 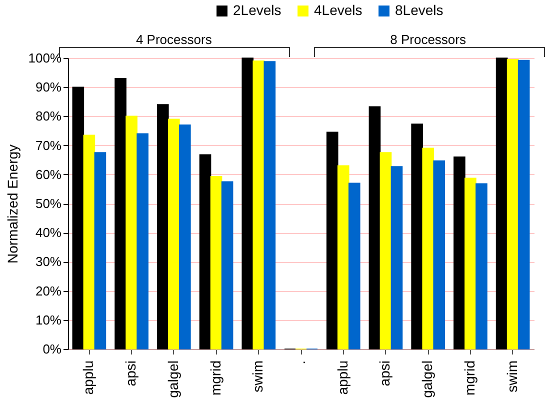 What do you see at coordinates (48, 174) in the screenshot?
I see `y-tick-label: 60%` at bounding box center [48, 174].